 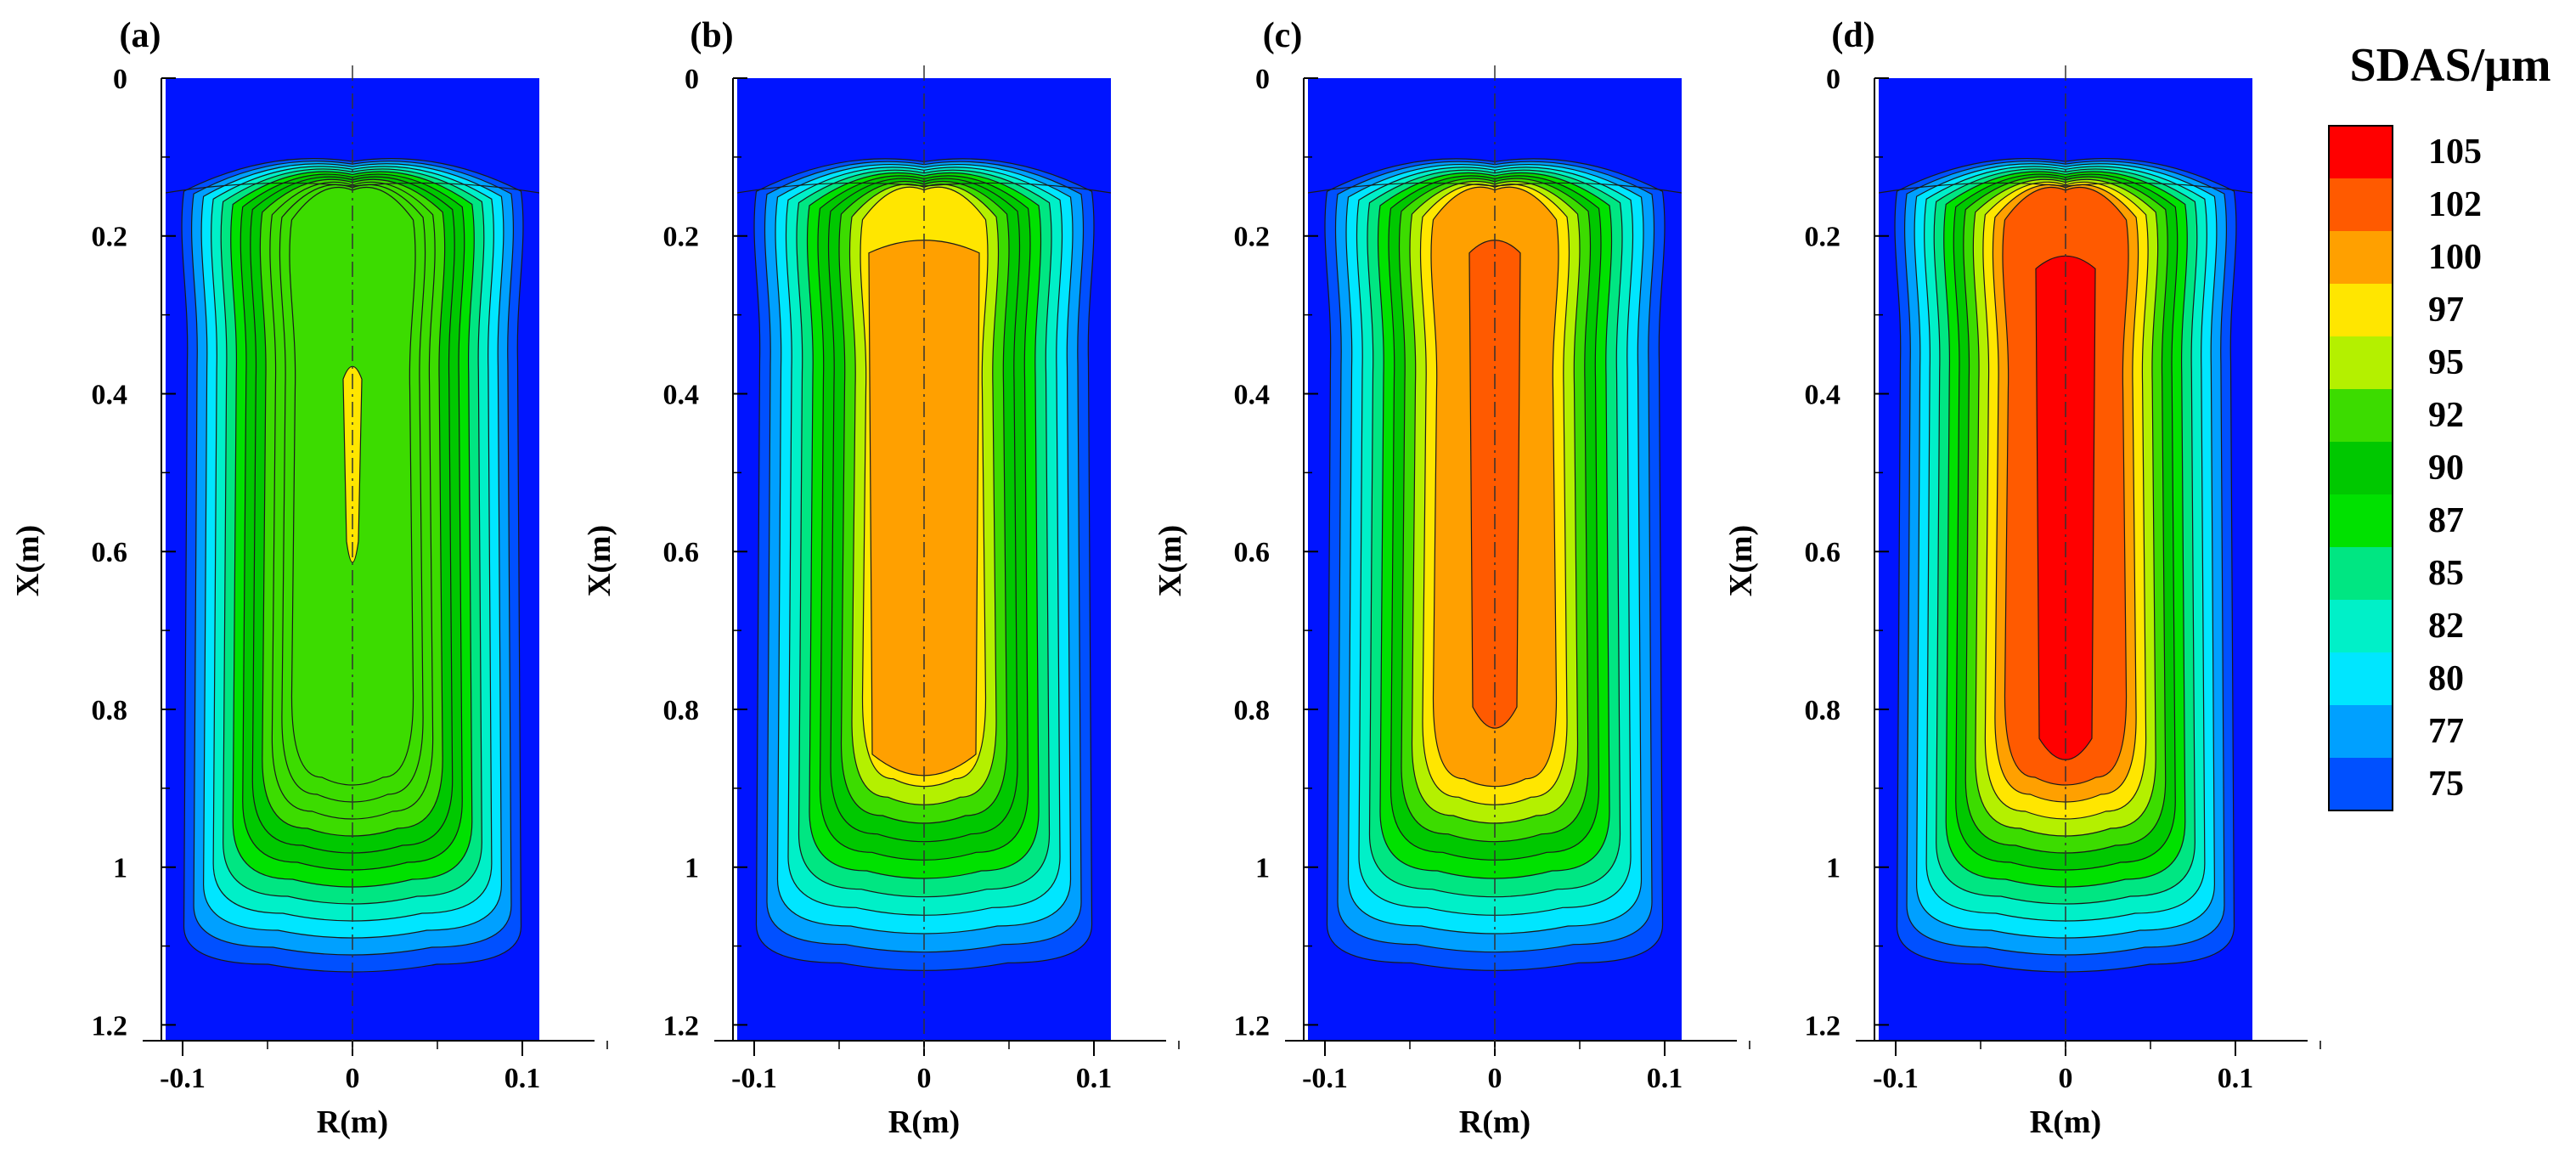 I want to click on legend-frame, so click(x=2360, y=468).